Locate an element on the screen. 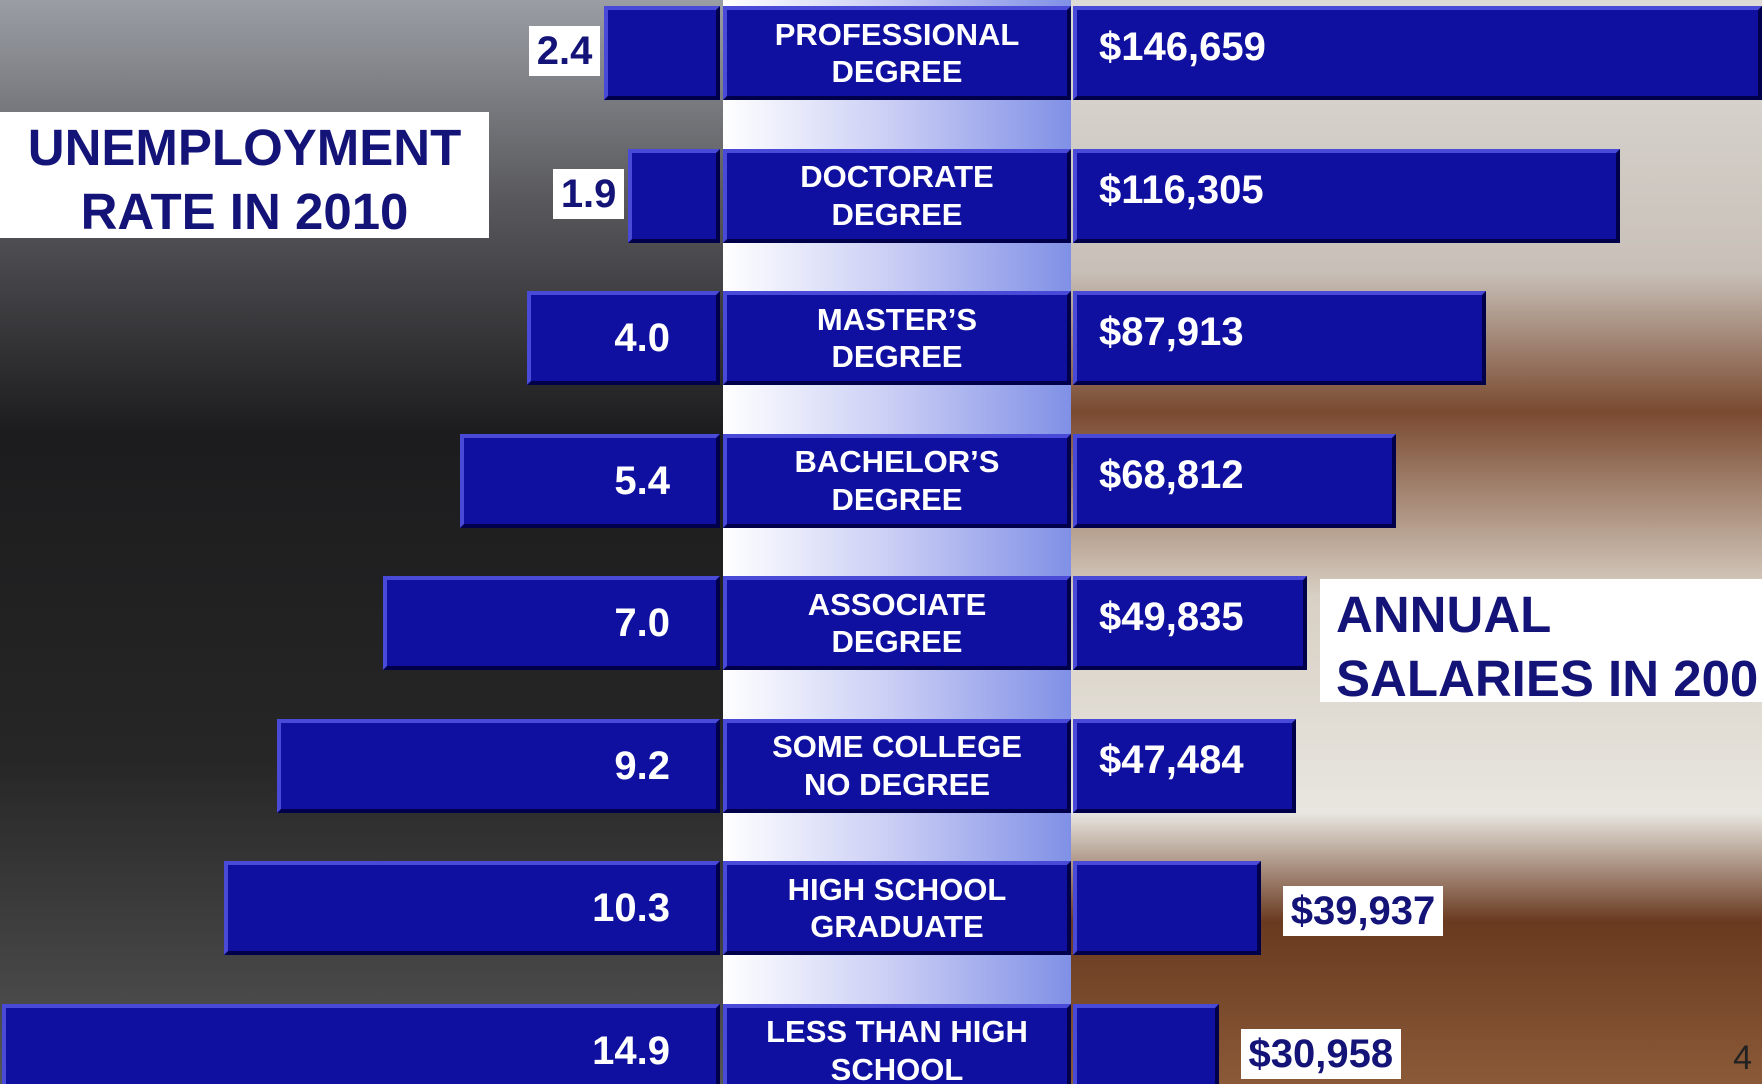 This screenshot has height=1084, width=1762. salary-label: $30,958 is located at coordinates (1321, 1053).